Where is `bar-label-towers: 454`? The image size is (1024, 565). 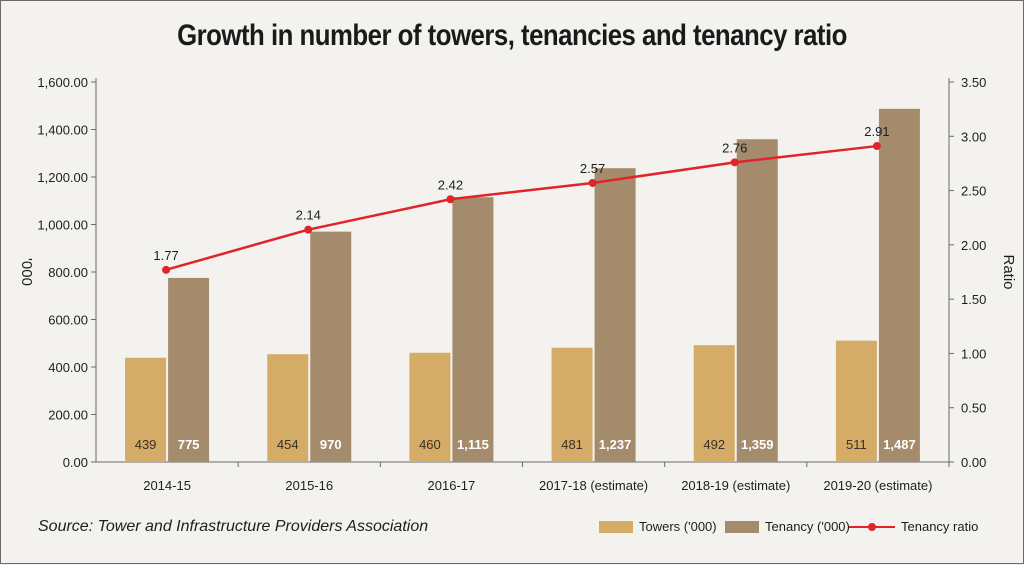
bar-label-towers: 454 is located at coordinates (288, 444).